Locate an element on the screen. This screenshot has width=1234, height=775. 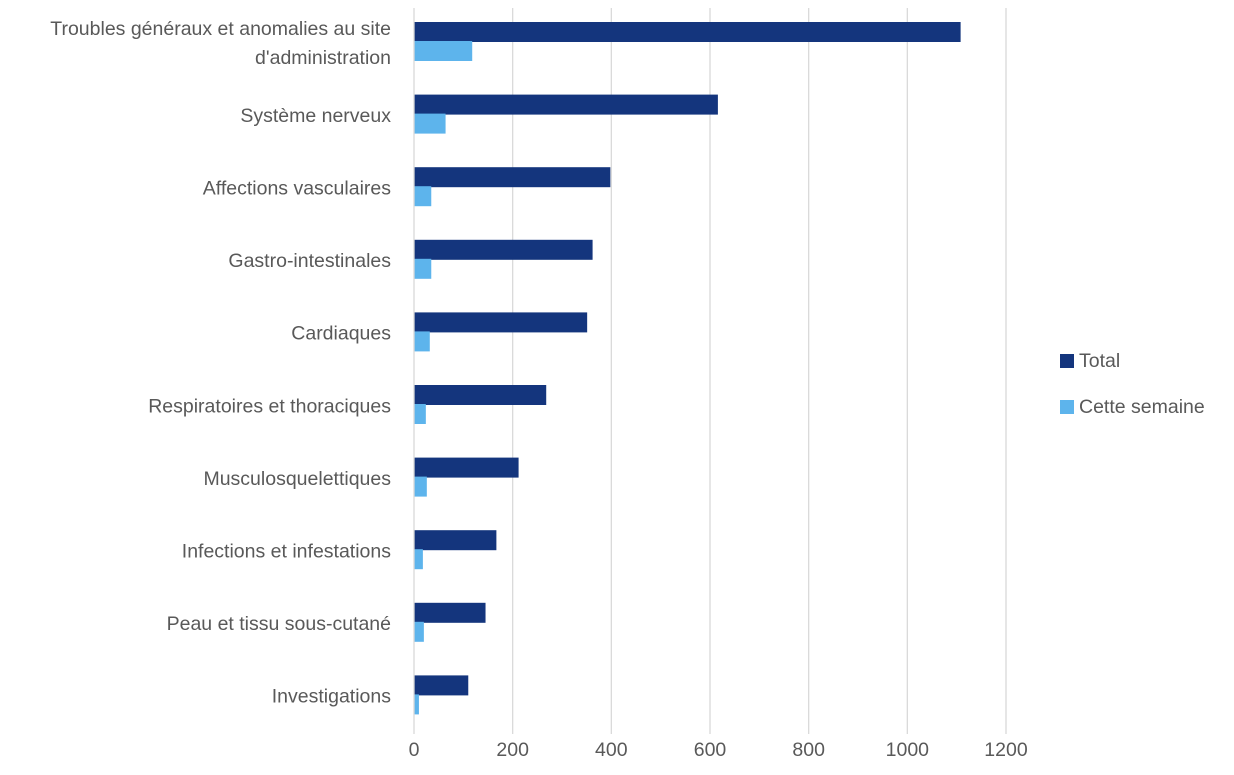
legend-label: Cette semaine is located at coordinates (1142, 407).